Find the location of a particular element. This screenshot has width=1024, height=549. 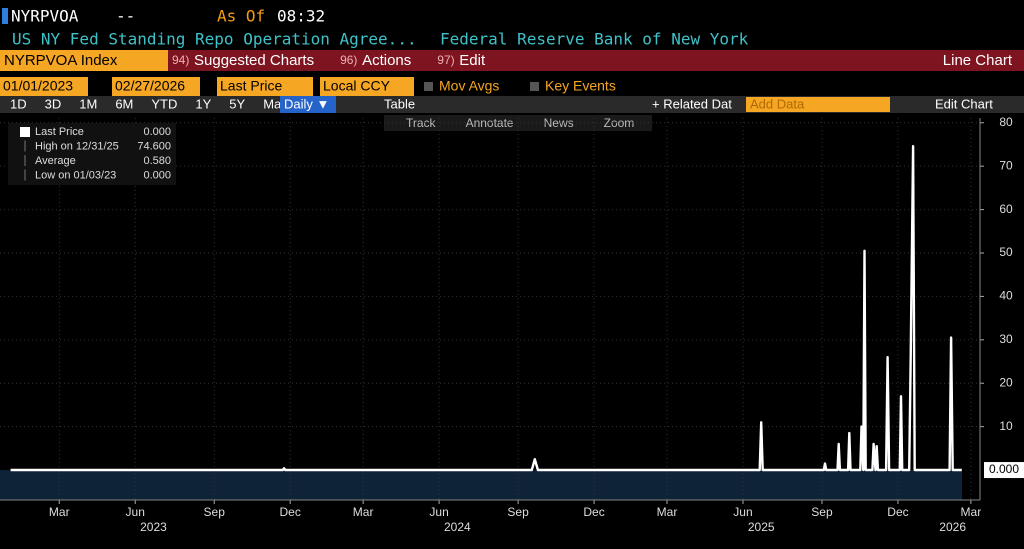

end-box is located at coordinates (156, 86).